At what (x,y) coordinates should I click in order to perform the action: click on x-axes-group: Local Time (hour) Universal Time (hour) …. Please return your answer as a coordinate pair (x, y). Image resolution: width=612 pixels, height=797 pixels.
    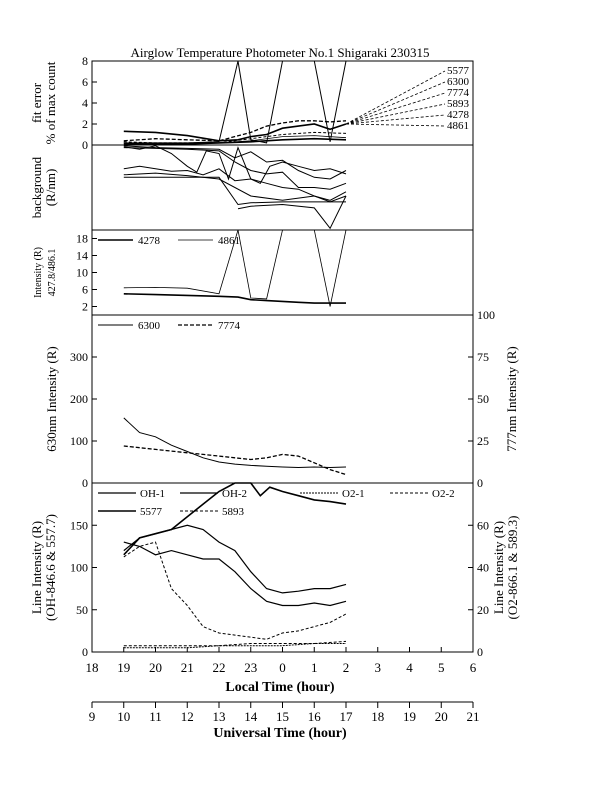
    Looking at the image, I should click on (283, 694).